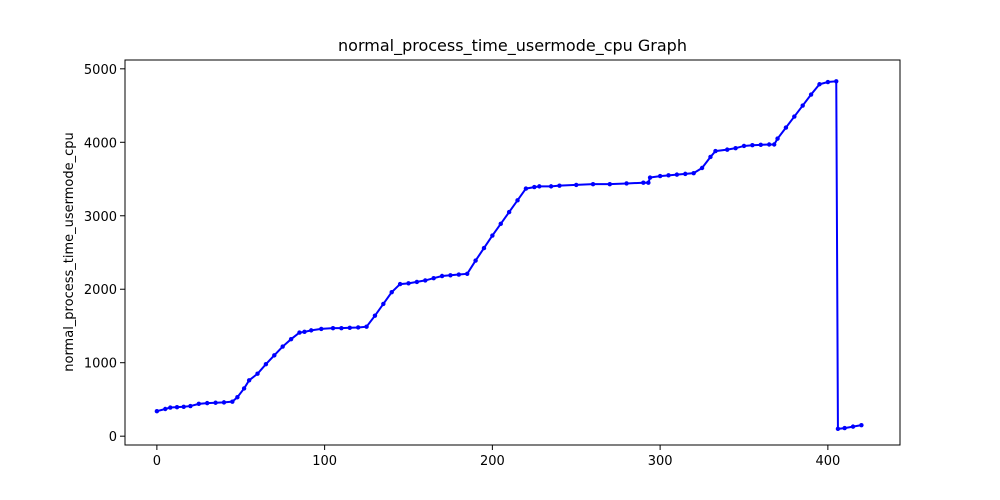  What do you see at coordinates (100, 217) in the screenshot?
I see `y-tick-label: 3000` at bounding box center [100, 217].